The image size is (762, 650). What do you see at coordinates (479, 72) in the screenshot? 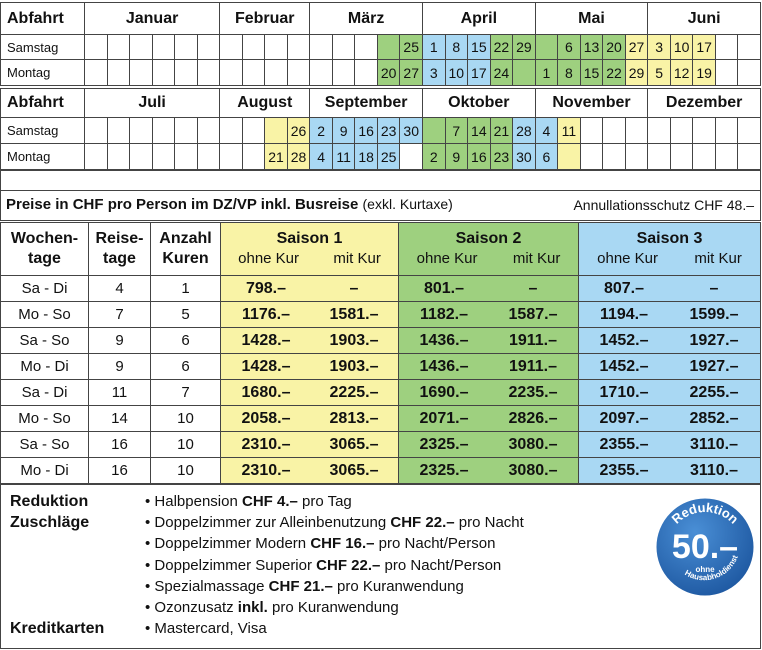
I see `day-cell: 17` at bounding box center [479, 72].